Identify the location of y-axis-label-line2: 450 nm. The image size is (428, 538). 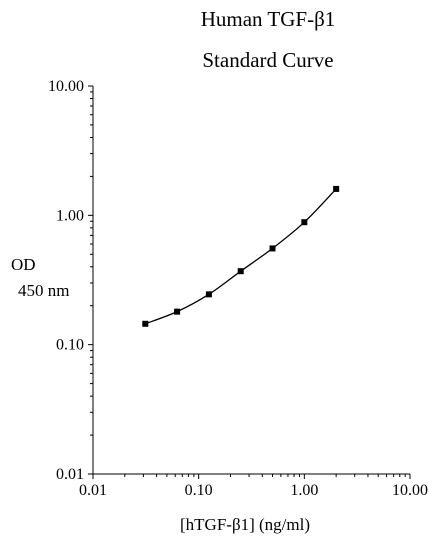
(43, 290).